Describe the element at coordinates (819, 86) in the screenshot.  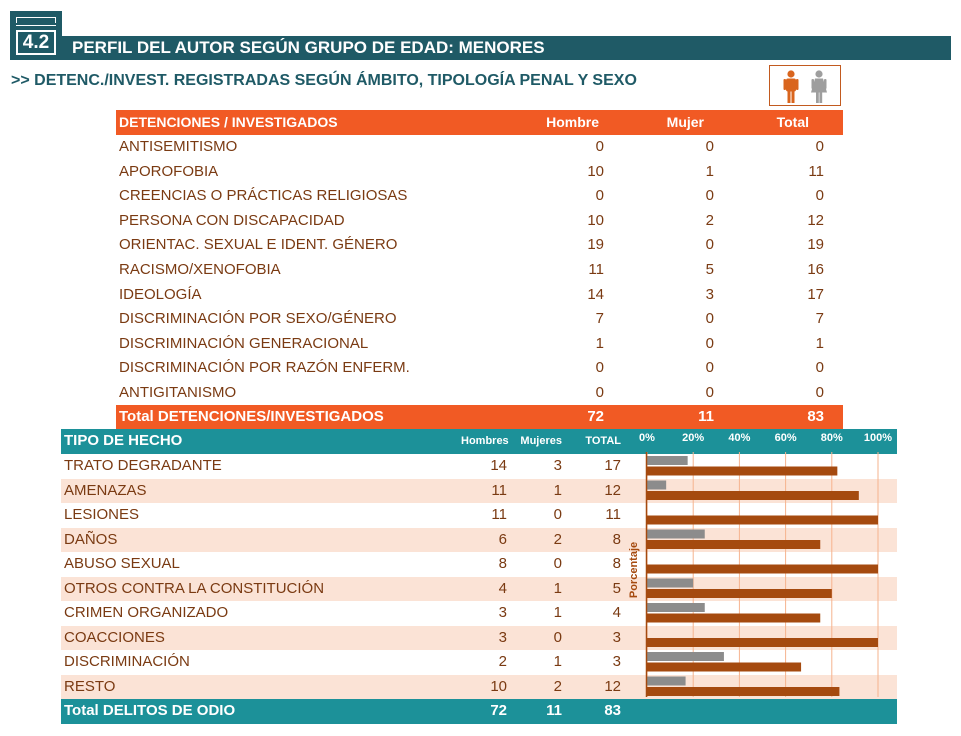
I see `female-icon` at that location.